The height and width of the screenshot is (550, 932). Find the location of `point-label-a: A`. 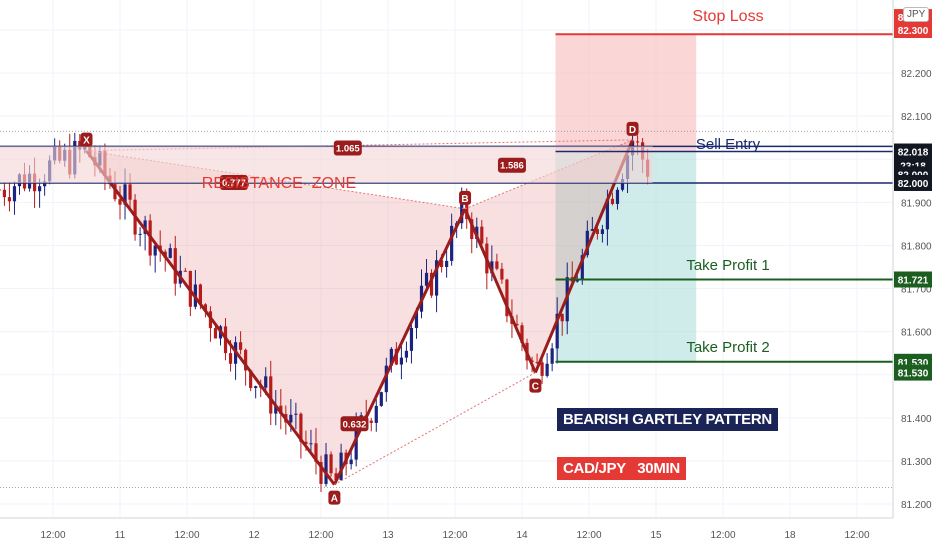

point-label-a: A is located at coordinates (334, 499).